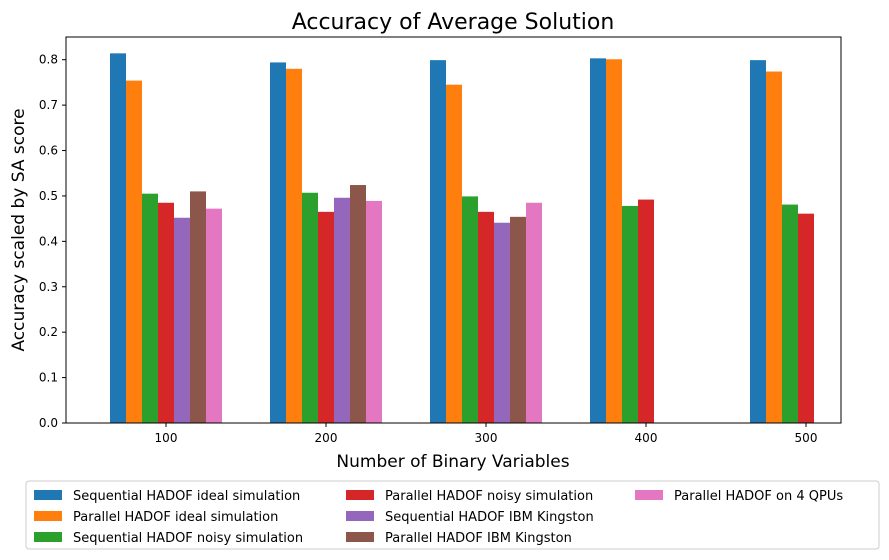  I want to click on y-tick-label: 0.2, so click(48, 332).